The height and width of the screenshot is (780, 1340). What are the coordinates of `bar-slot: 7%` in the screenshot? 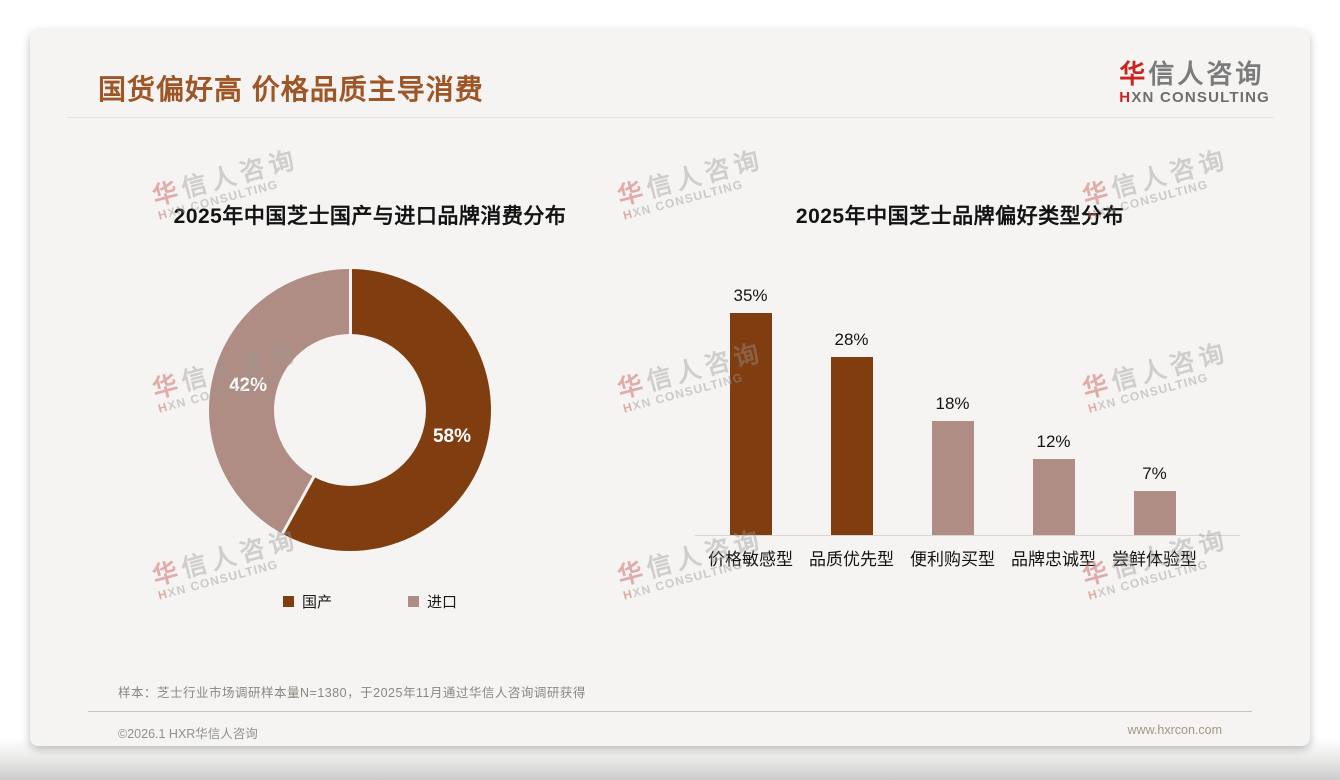 It's located at (1154, 499).